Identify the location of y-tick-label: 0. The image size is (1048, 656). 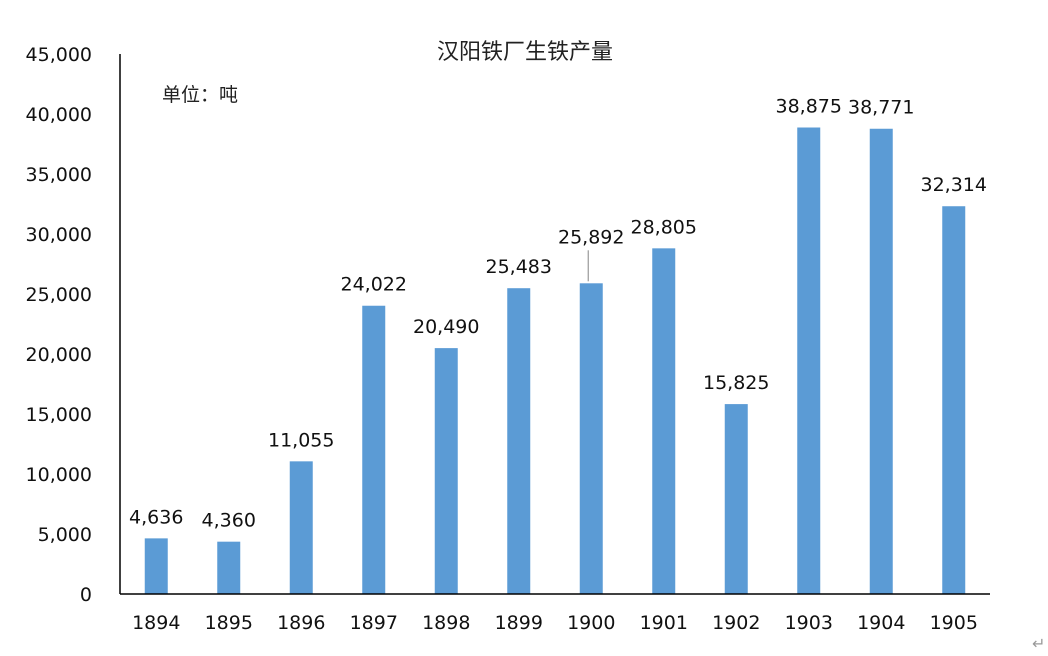
(86, 595).